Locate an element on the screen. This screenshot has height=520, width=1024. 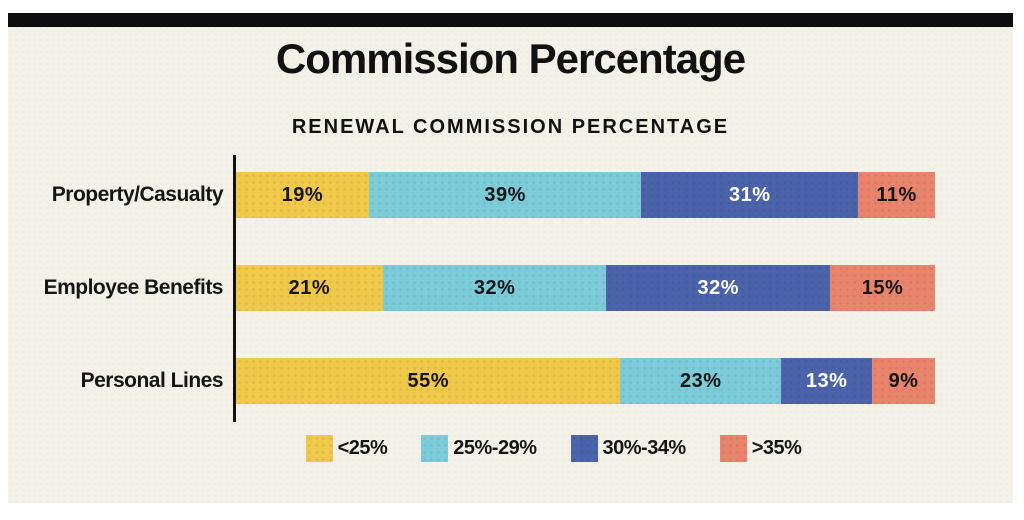
stacked-bar: 55% 23% 13% 9% is located at coordinates (585, 381).